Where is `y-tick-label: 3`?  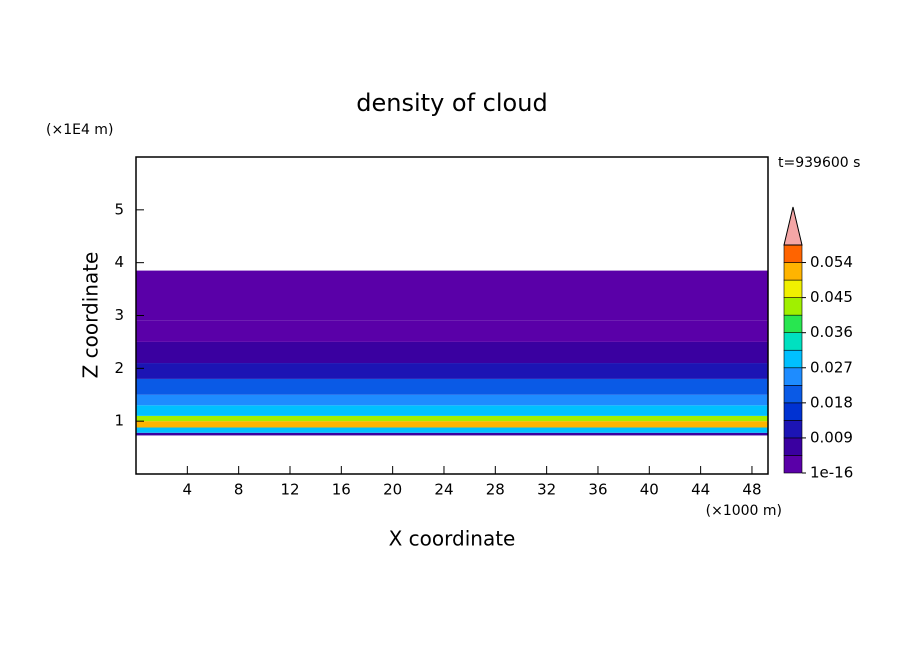
y-tick-label: 3 is located at coordinates (119, 315).